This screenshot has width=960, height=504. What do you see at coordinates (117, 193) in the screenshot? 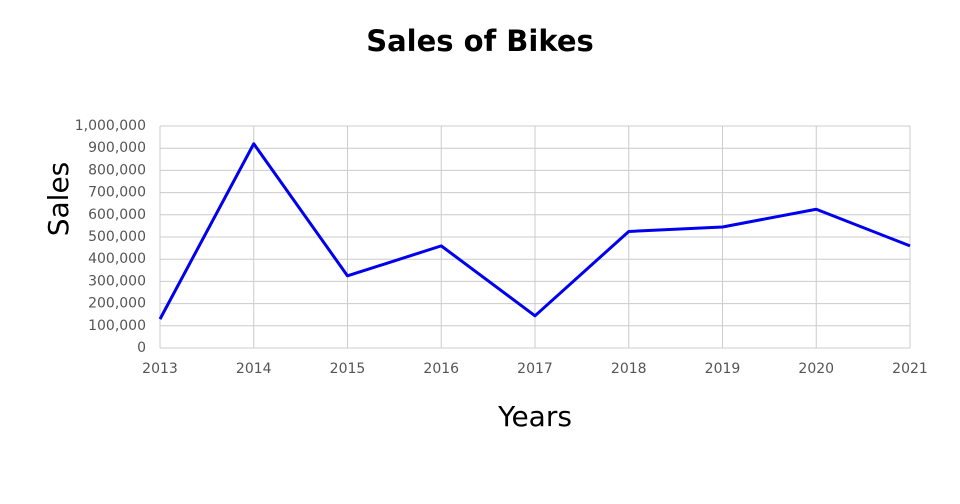
I see `y-tick-label: 700,000` at bounding box center [117, 193].